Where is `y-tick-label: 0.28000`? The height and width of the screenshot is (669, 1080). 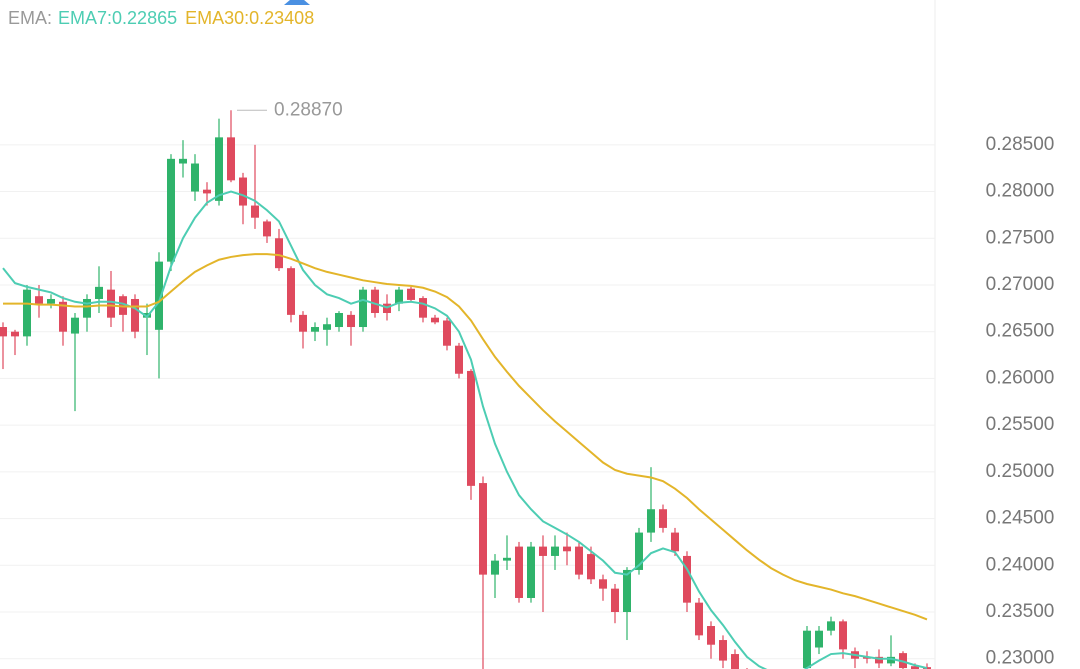
y-tick-label: 0.28000 is located at coordinates (1020, 191).